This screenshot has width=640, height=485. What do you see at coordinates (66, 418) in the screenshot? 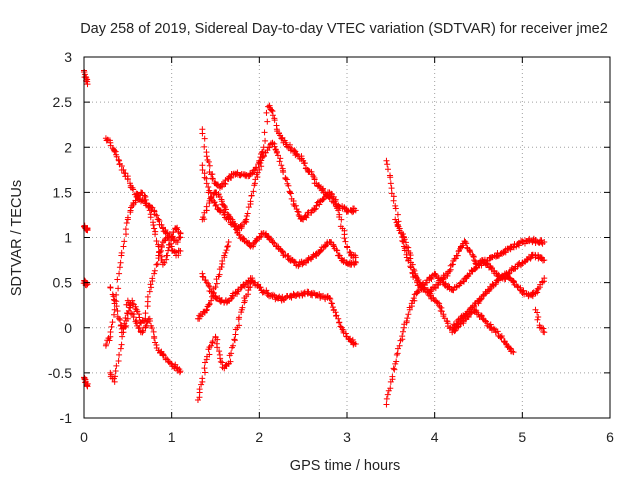
I see `y-tick-label: -1` at bounding box center [66, 418].